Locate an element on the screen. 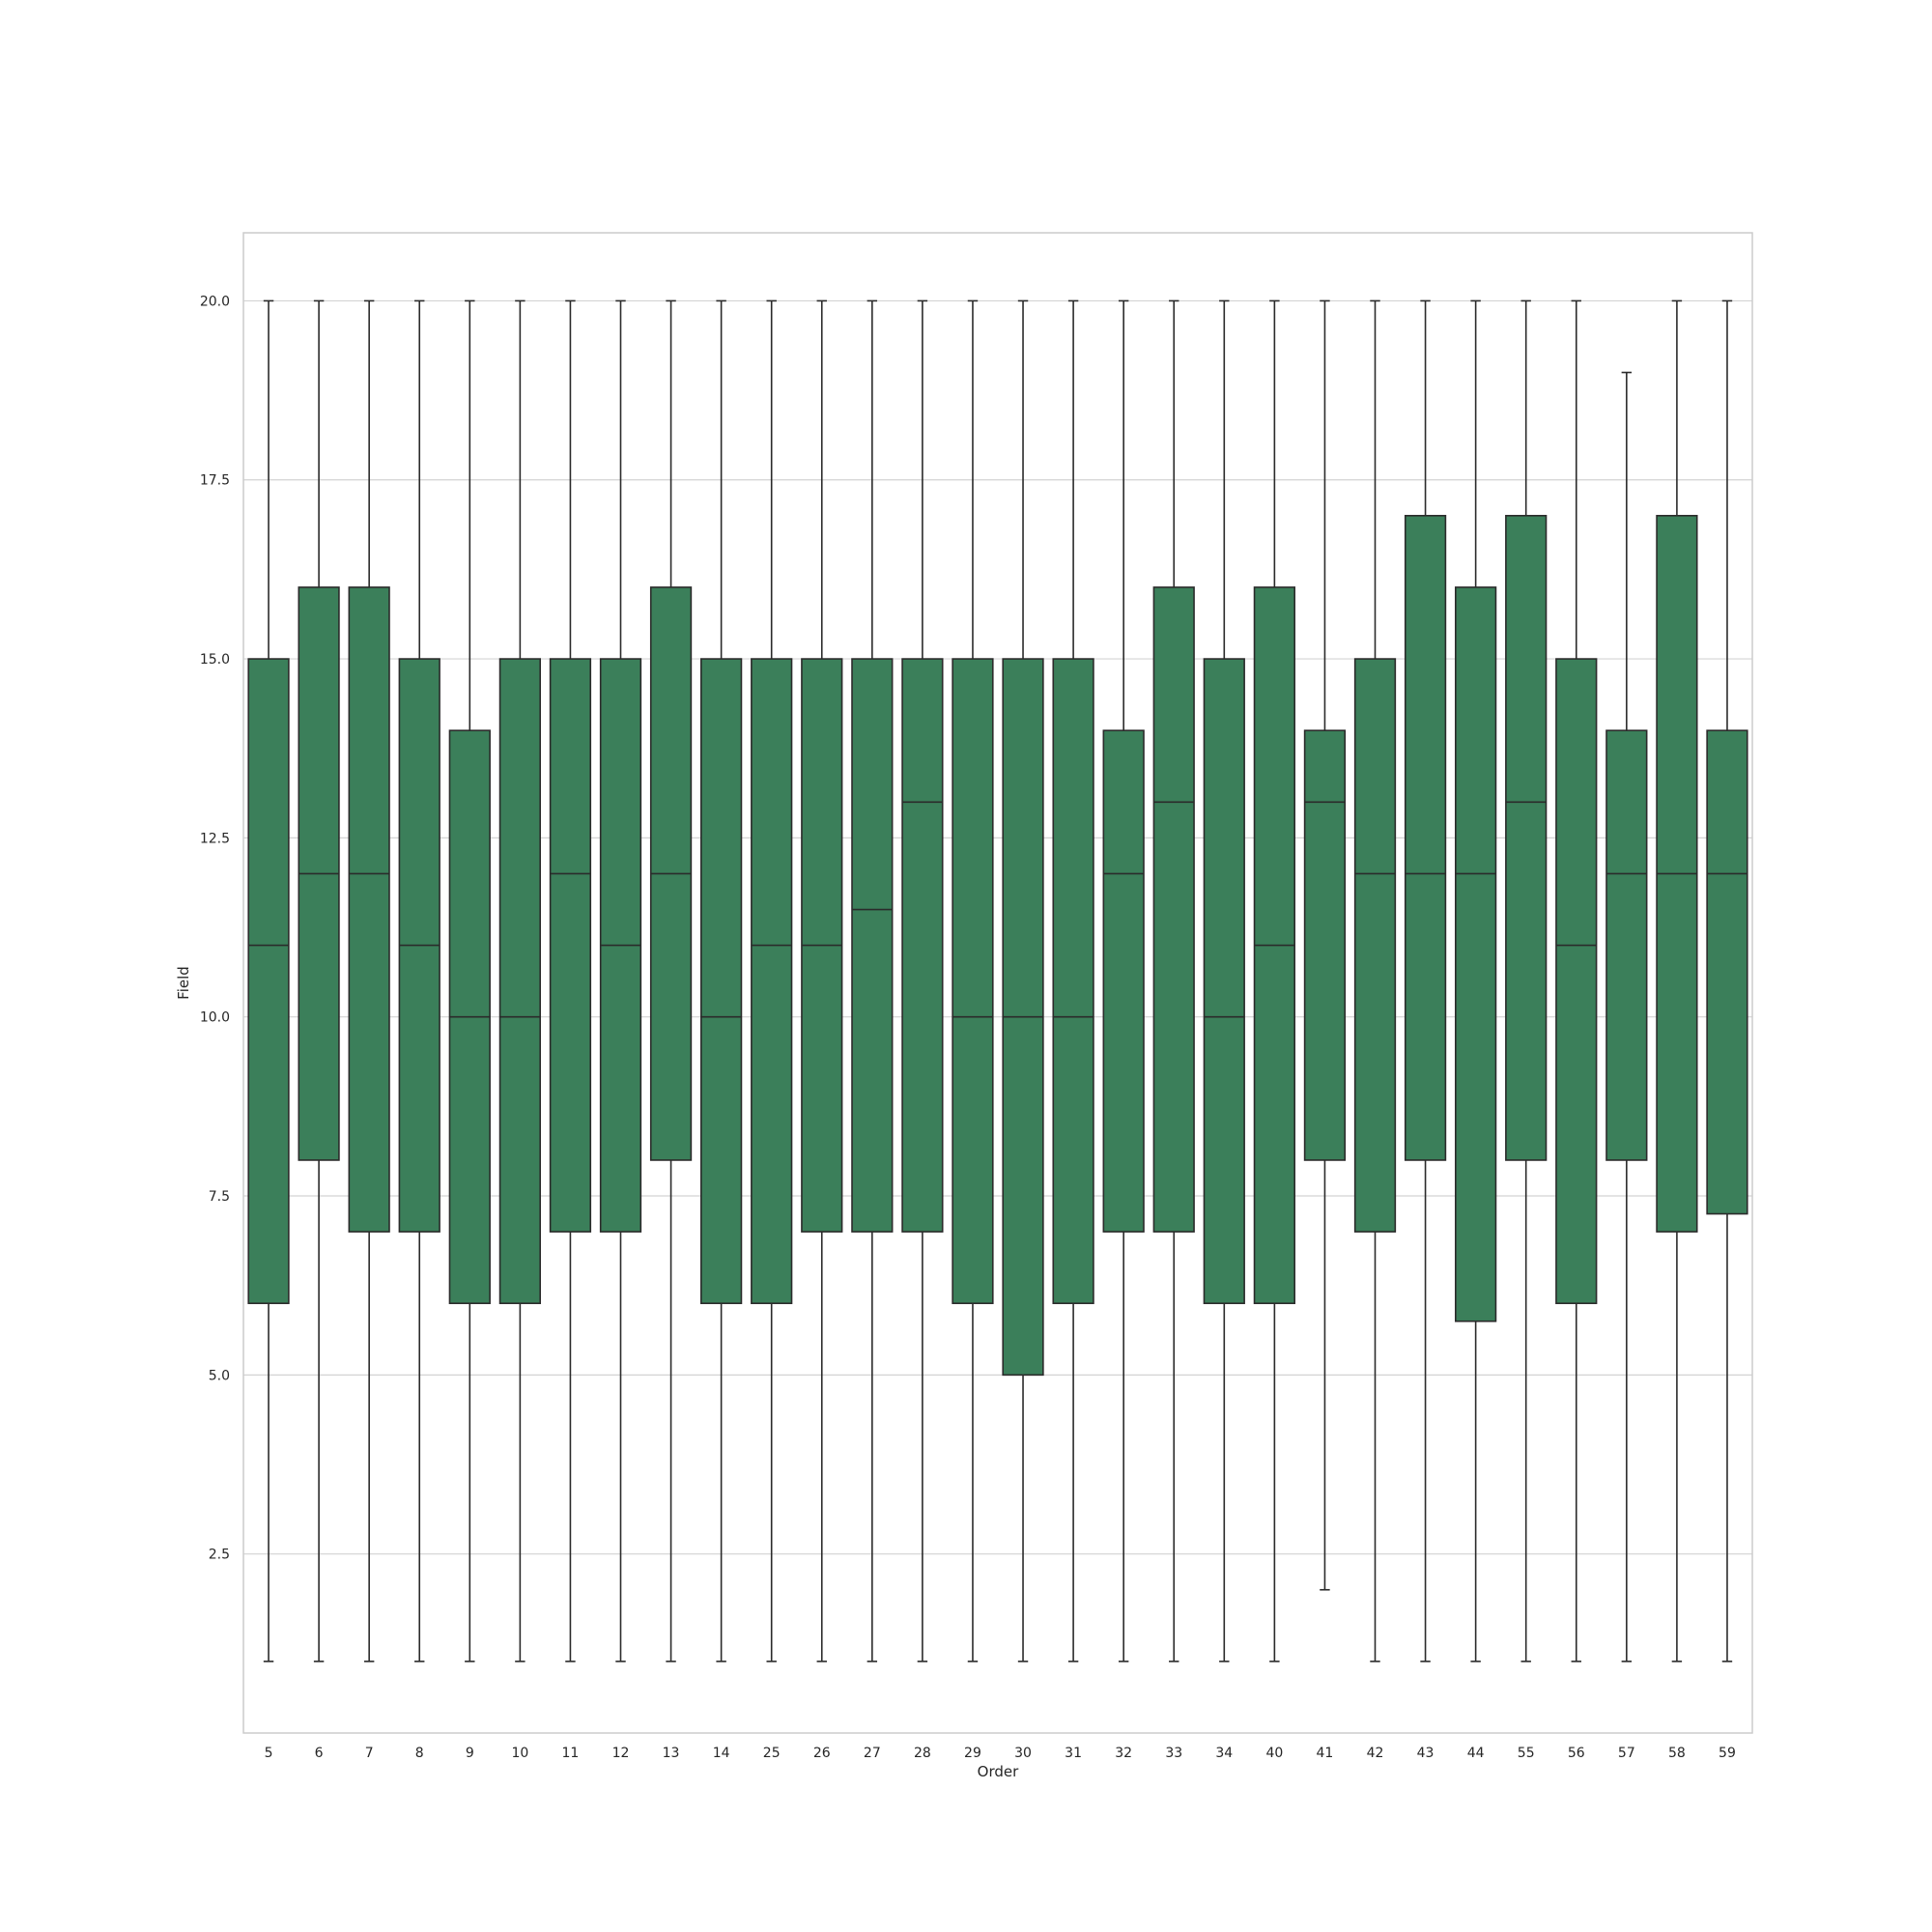  x-tick-label: 27 is located at coordinates (872, 1753).